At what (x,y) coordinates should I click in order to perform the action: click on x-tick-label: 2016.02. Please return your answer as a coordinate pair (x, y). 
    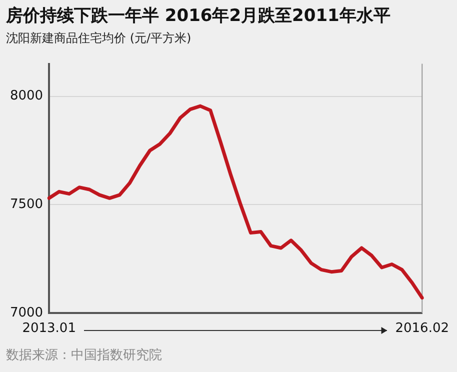
    Looking at the image, I should click on (422, 328).